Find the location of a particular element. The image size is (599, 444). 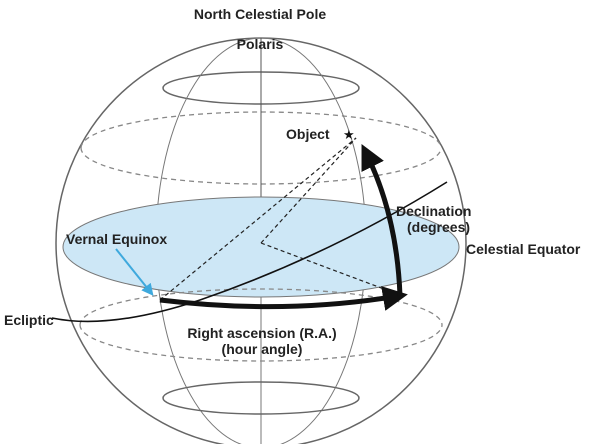

lower-latitude-back is located at coordinates (261, 307).